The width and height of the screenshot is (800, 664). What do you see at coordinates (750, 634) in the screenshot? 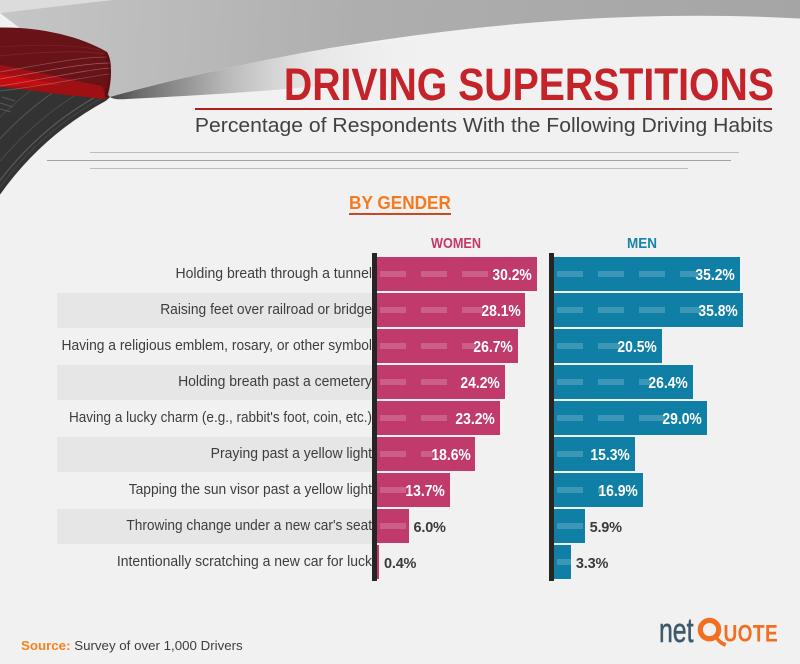
I see `svg-text: UOTE` at bounding box center [750, 634].